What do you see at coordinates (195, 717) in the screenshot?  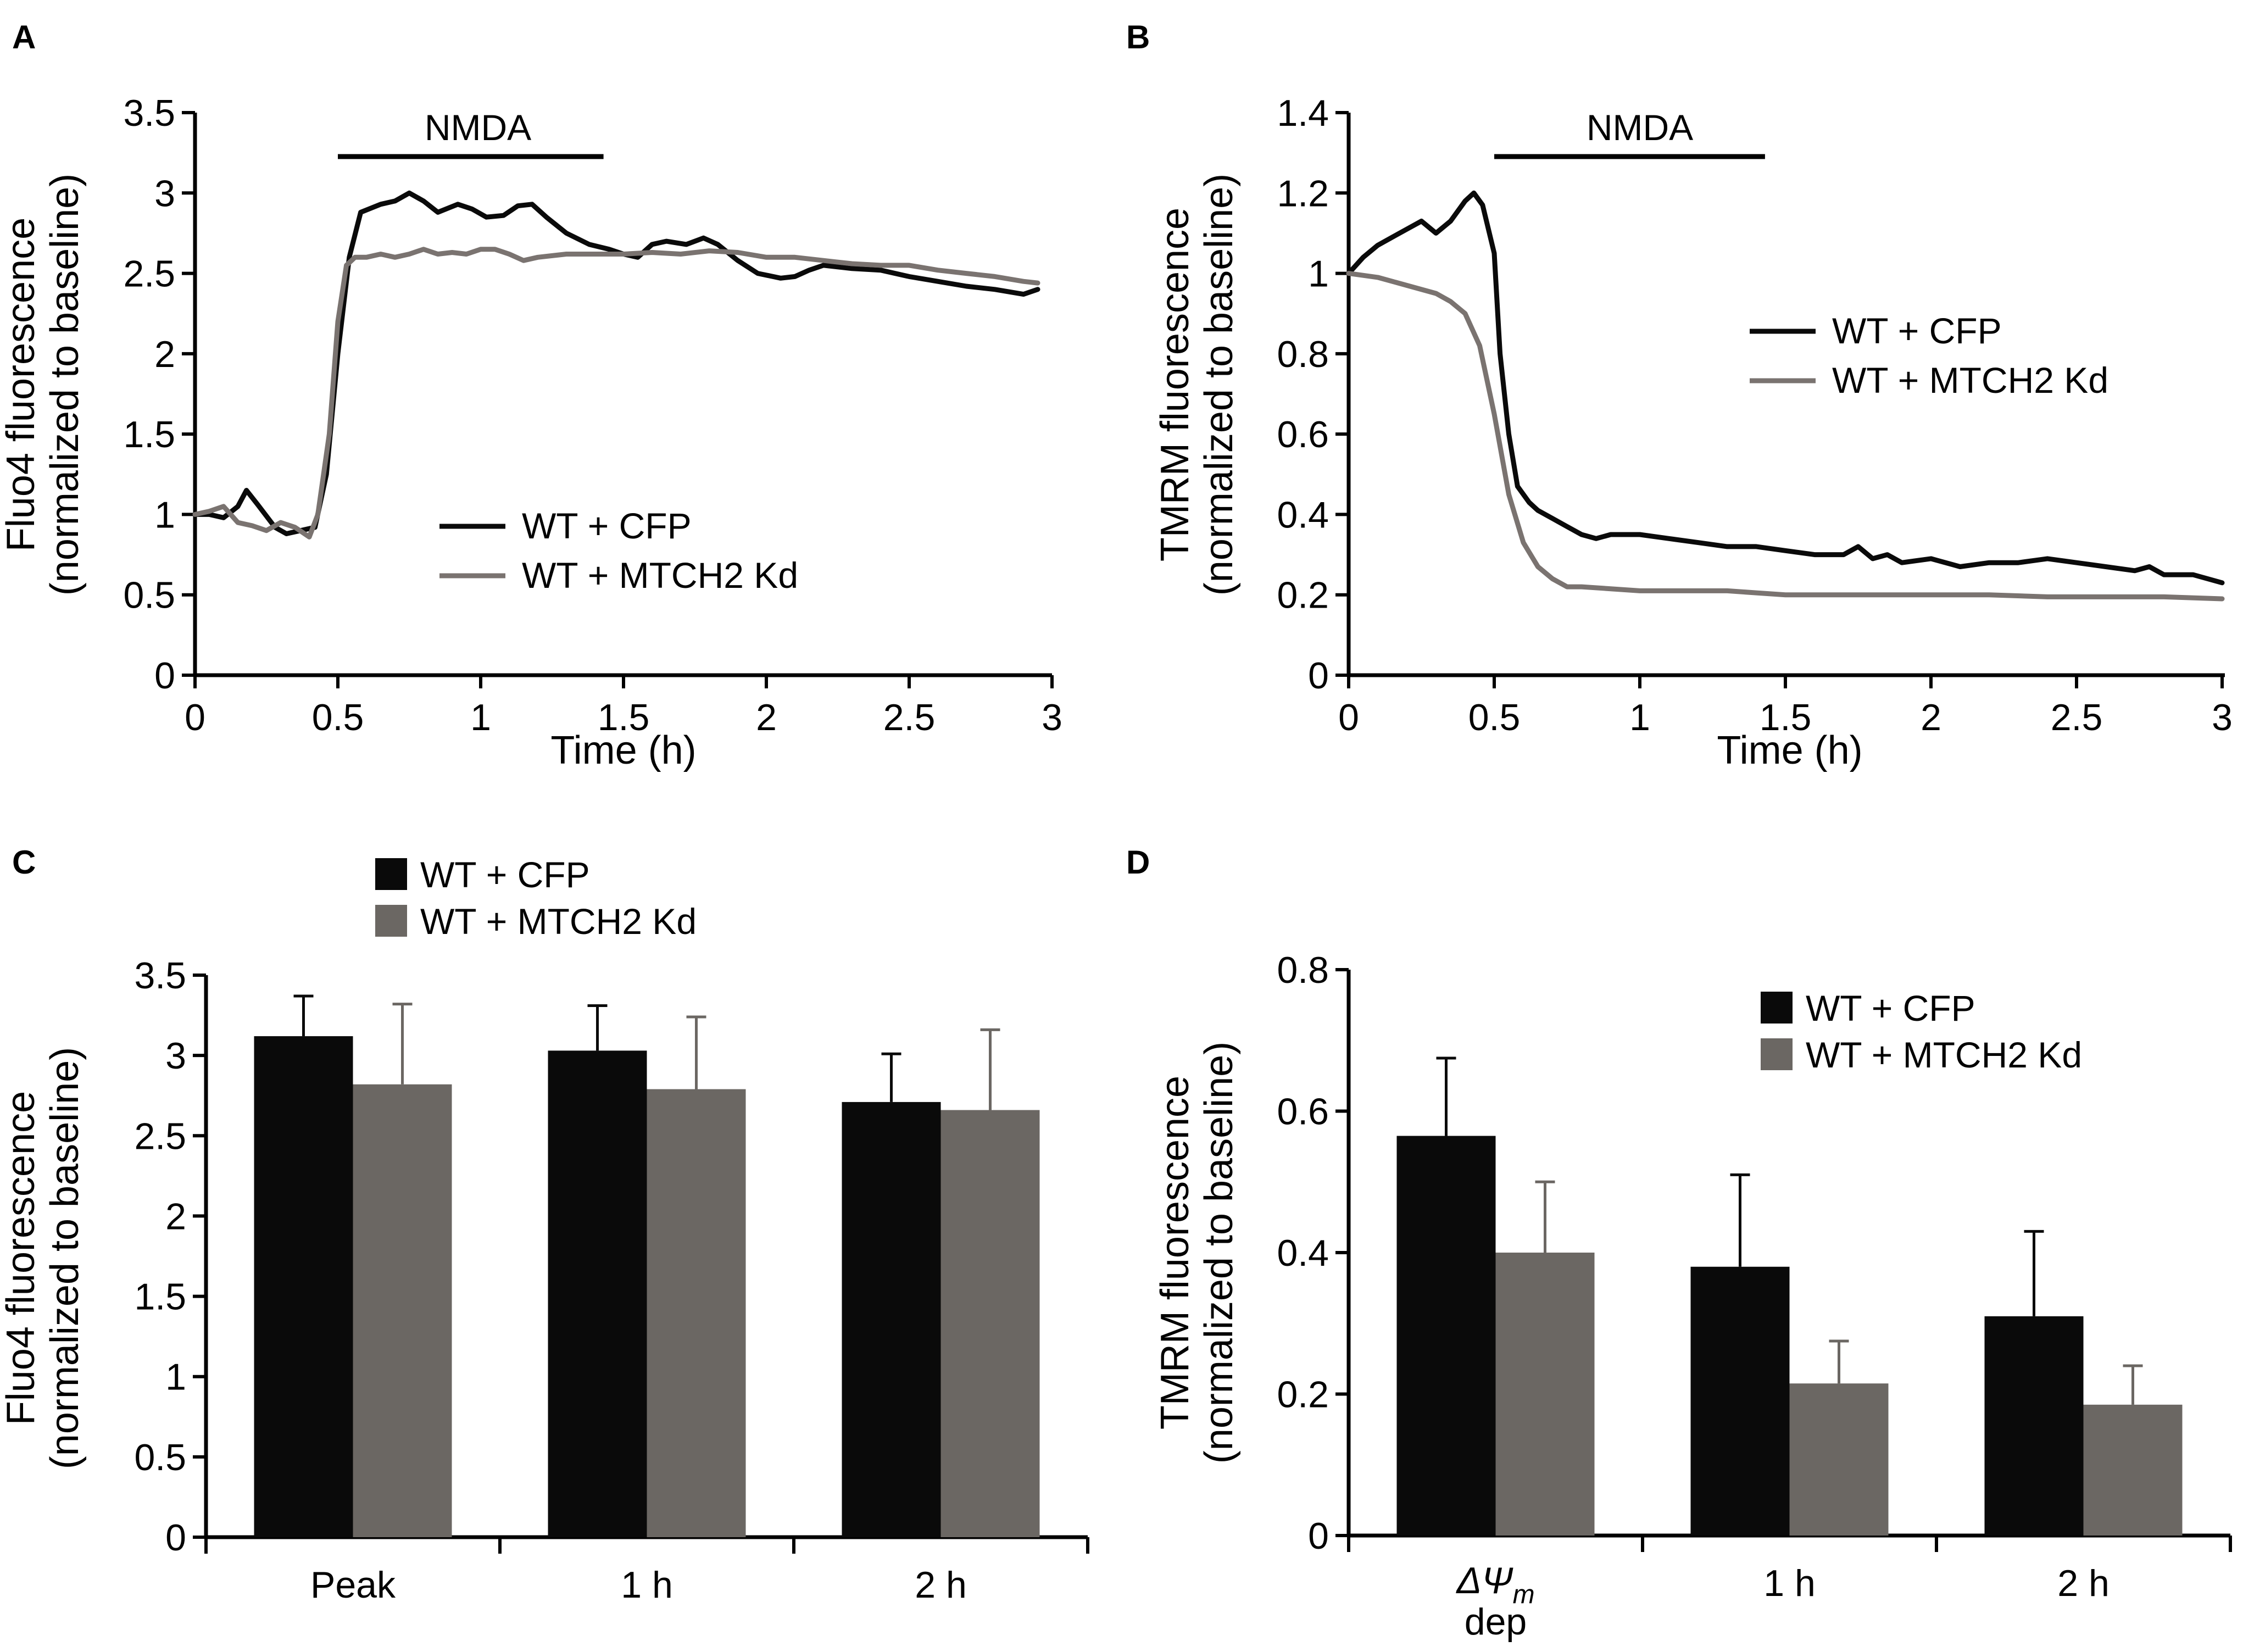 I see `x-tick-label: 0` at bounding box center [195, 717].